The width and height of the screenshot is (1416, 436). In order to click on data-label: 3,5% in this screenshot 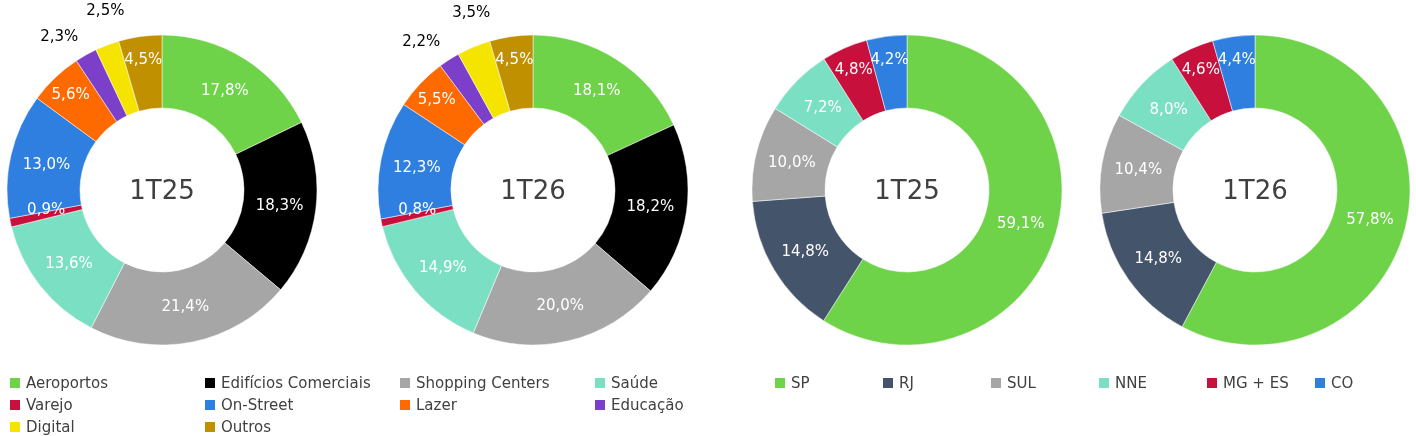, I will do `click(471, 12)`.